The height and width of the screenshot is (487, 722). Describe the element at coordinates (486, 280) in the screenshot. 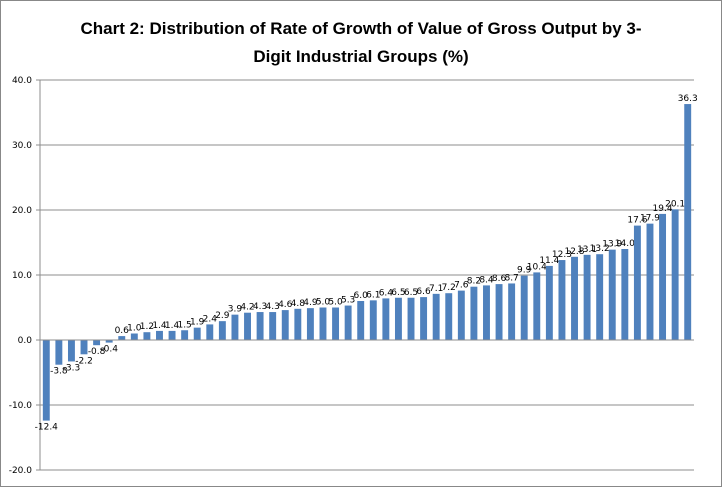

I see `data-label: 8.4` at that location.